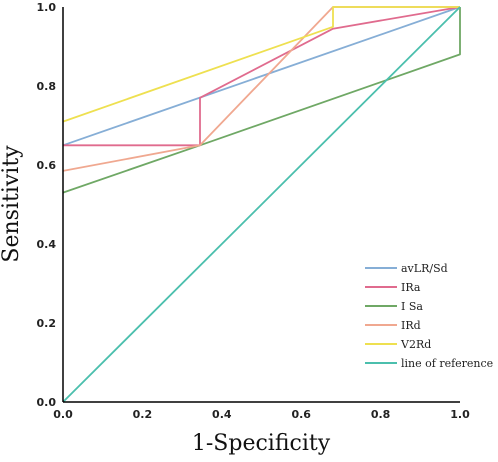 The width and height of the screenshot is (498, 462). What do you see at coordinates (12, 204) in the screenshot?
I see `y-axis-title: Sensitivity` at bounding box center [12, 204].